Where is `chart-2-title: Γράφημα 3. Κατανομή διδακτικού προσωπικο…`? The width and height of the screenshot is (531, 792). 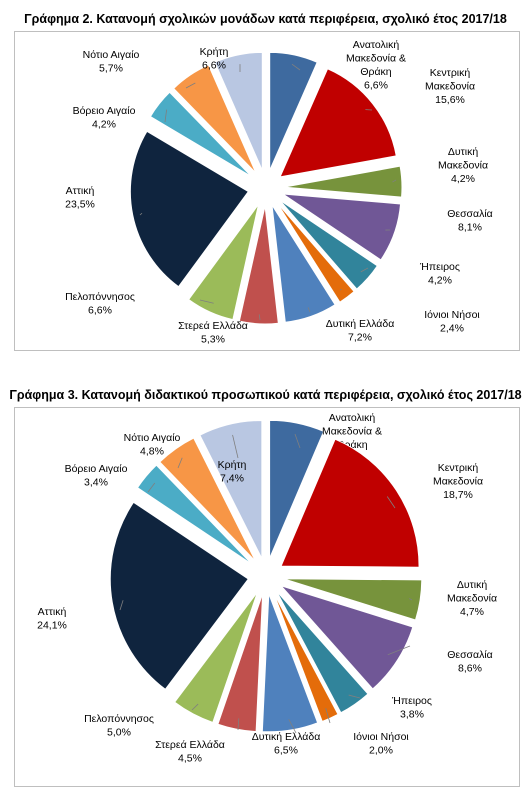 chart-2-title: Γράφημα 3. Κατανομή διδακτικού προσωπικο… is located at coordinates (265, 395).